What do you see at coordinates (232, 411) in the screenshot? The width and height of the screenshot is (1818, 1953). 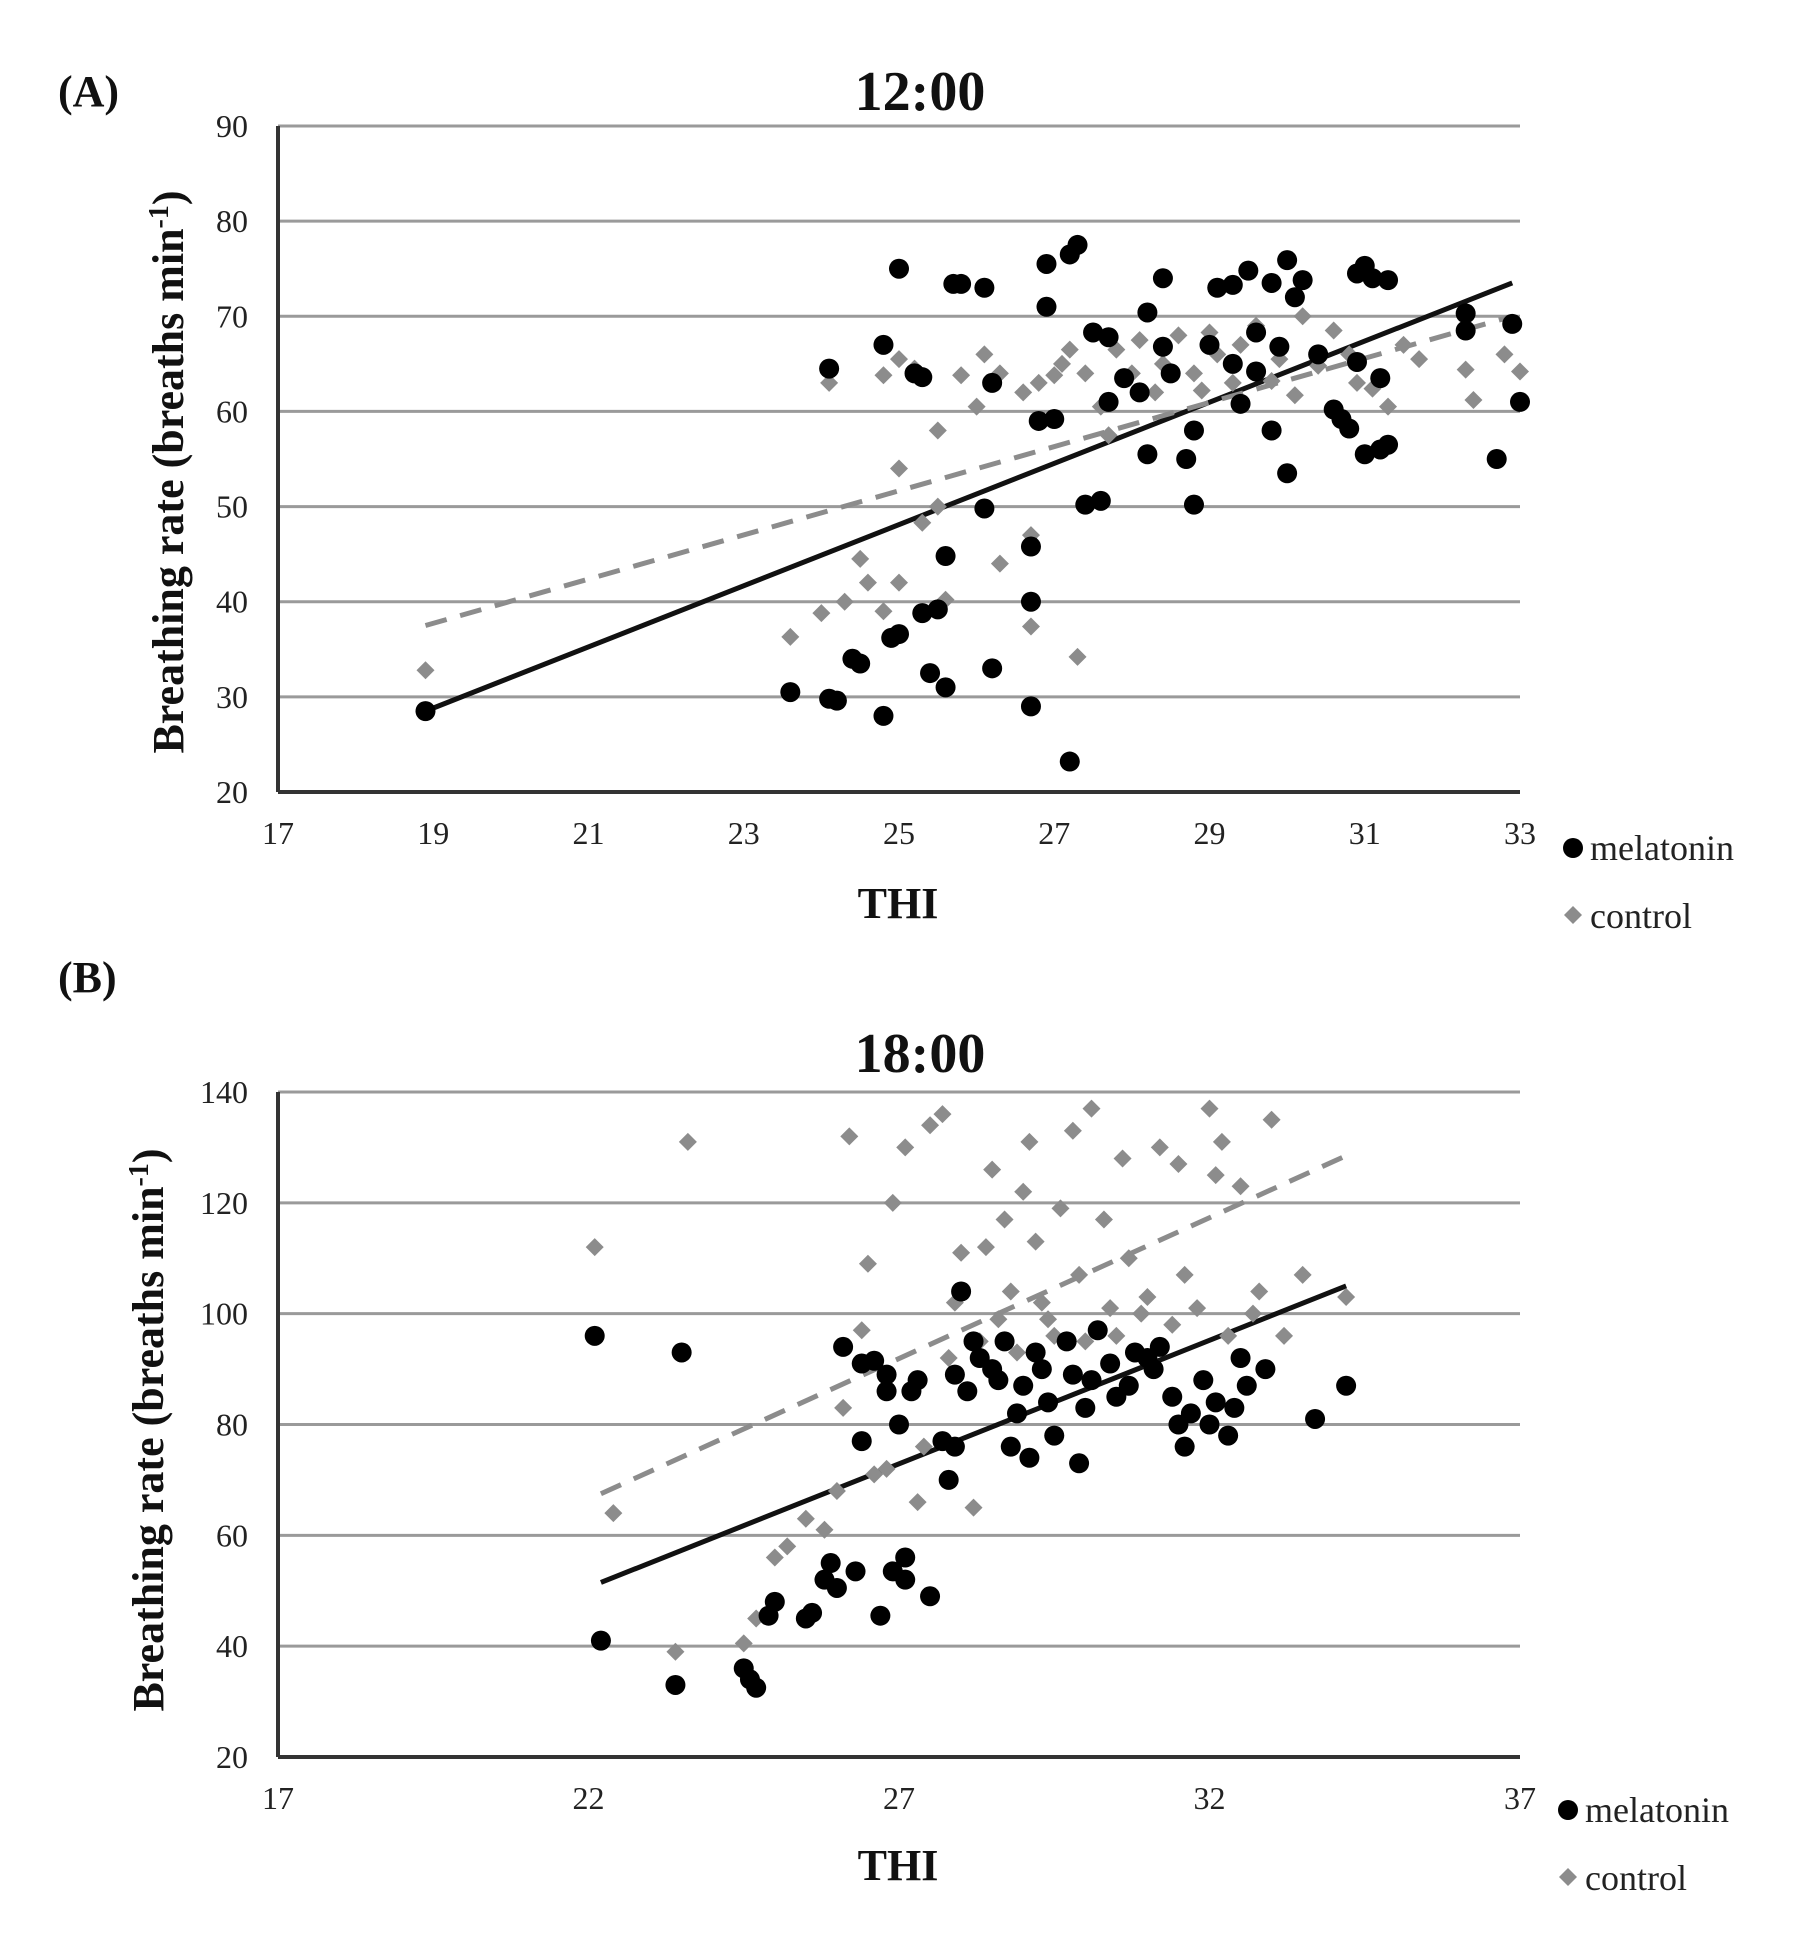 I see `y-tick-label: 60` at bounding box center [232, 411].